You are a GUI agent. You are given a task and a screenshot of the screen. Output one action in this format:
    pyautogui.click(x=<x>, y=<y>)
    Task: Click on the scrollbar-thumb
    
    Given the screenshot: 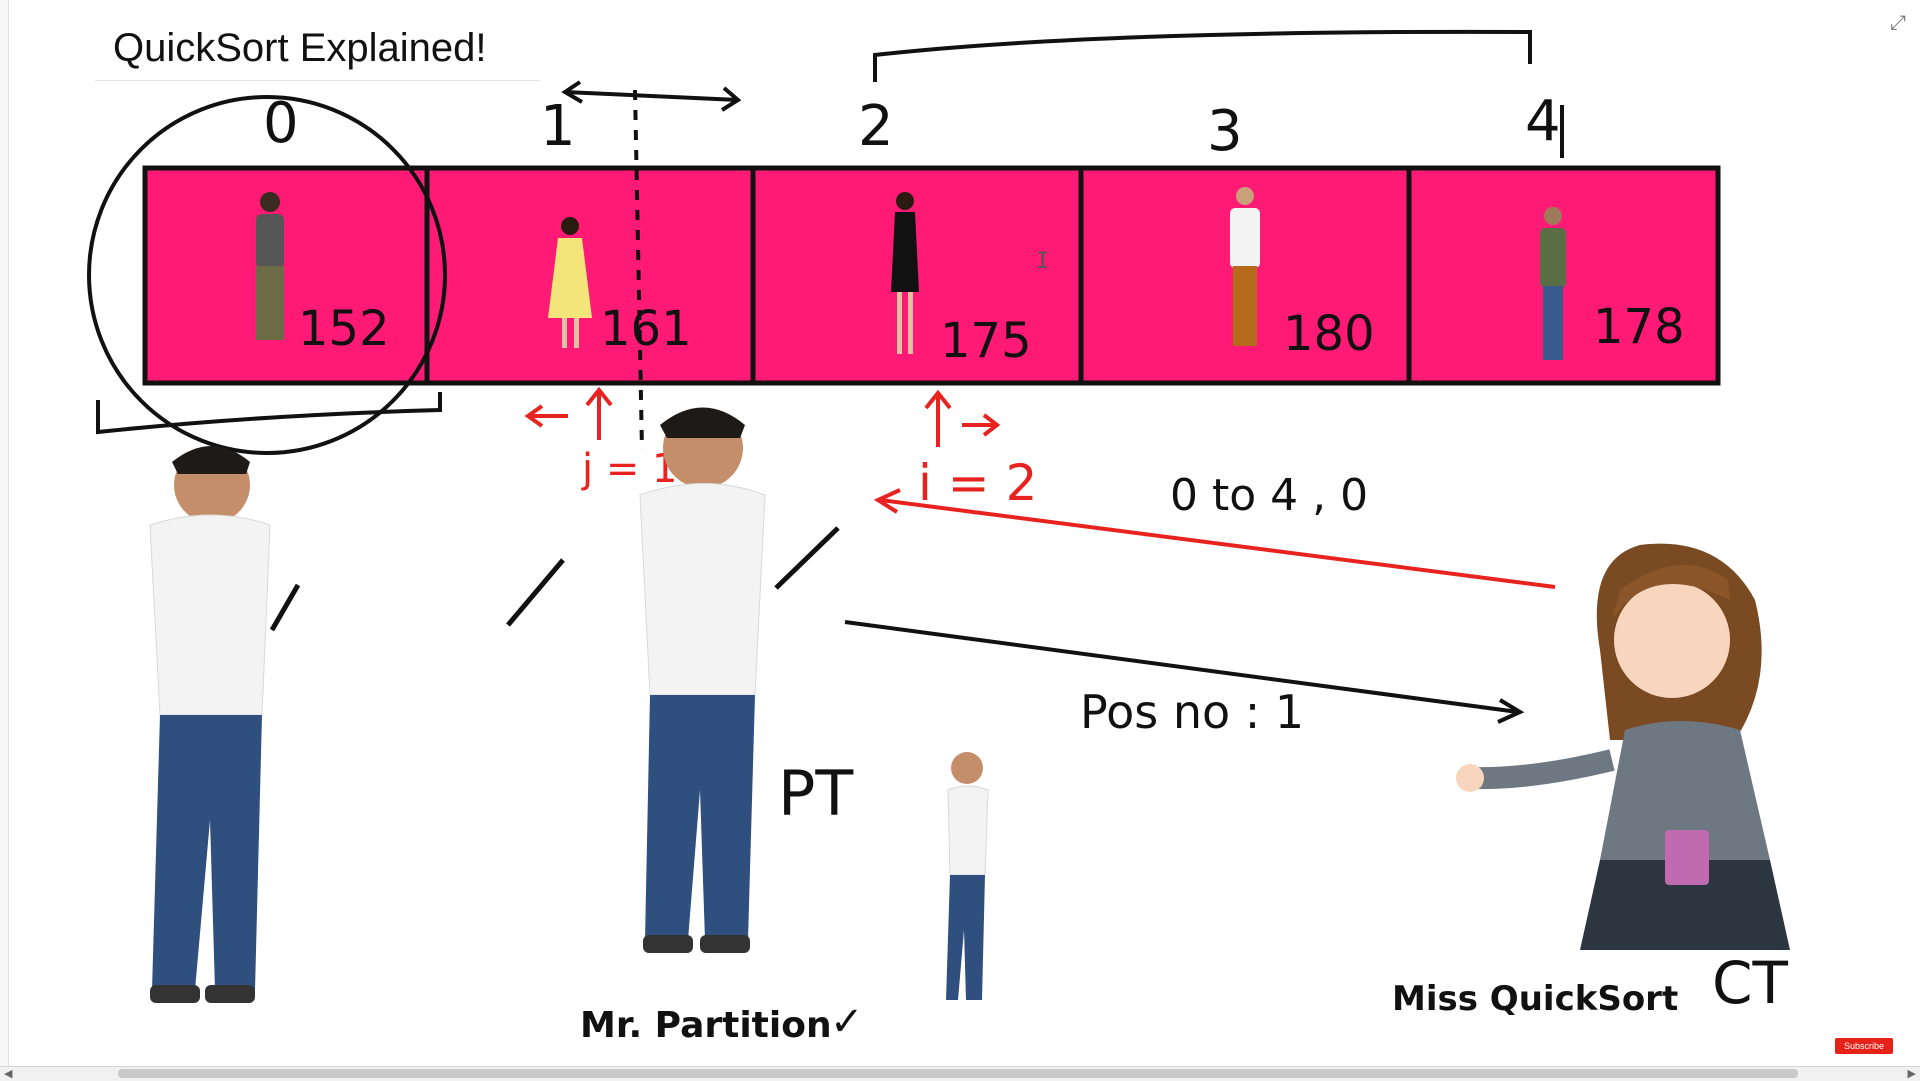 What is the action you would take?
    pyautogui.click(x=958, y=1073)
    